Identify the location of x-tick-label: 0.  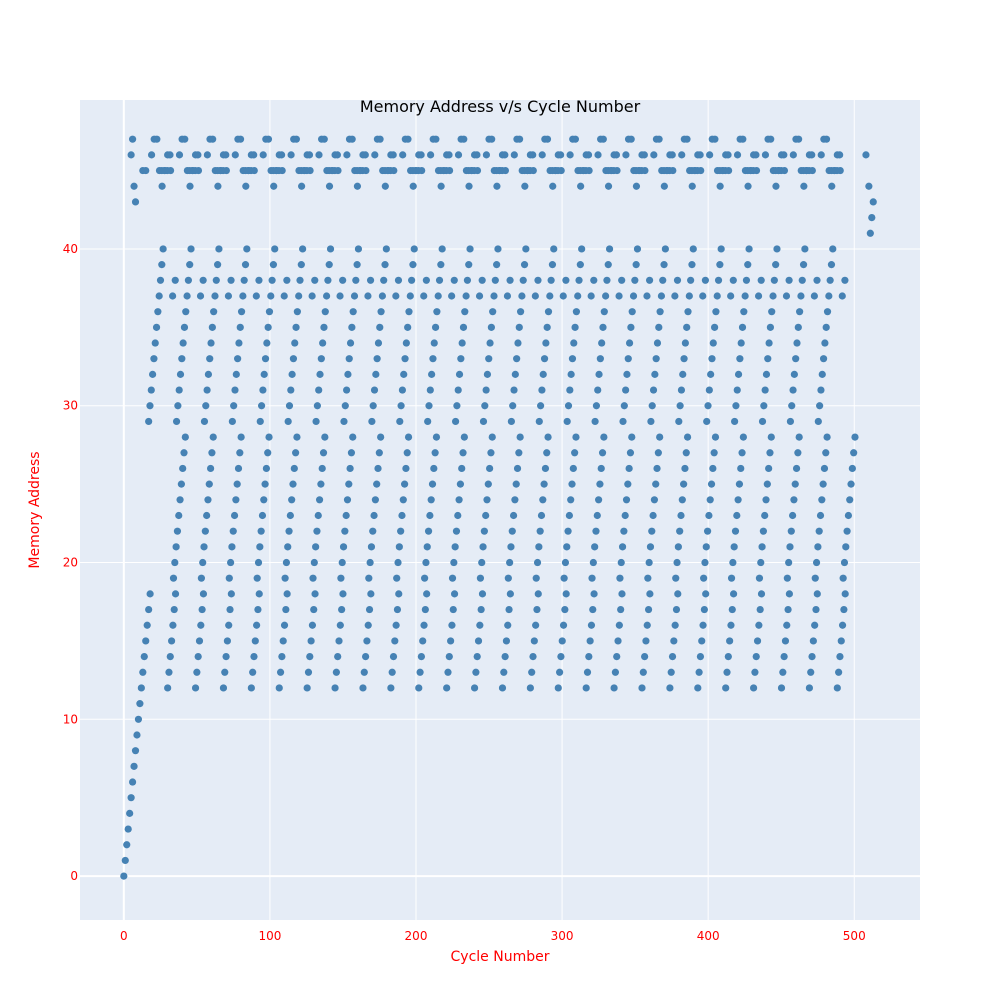
(124, 936).